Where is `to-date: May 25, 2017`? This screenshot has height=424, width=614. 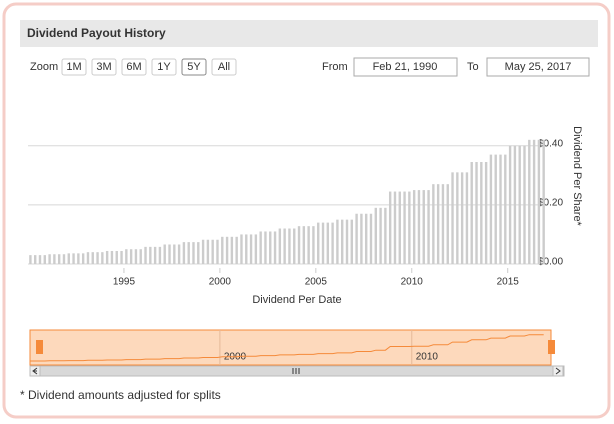
to-date: May 25, 2017 is located at coordinates (538, 67).